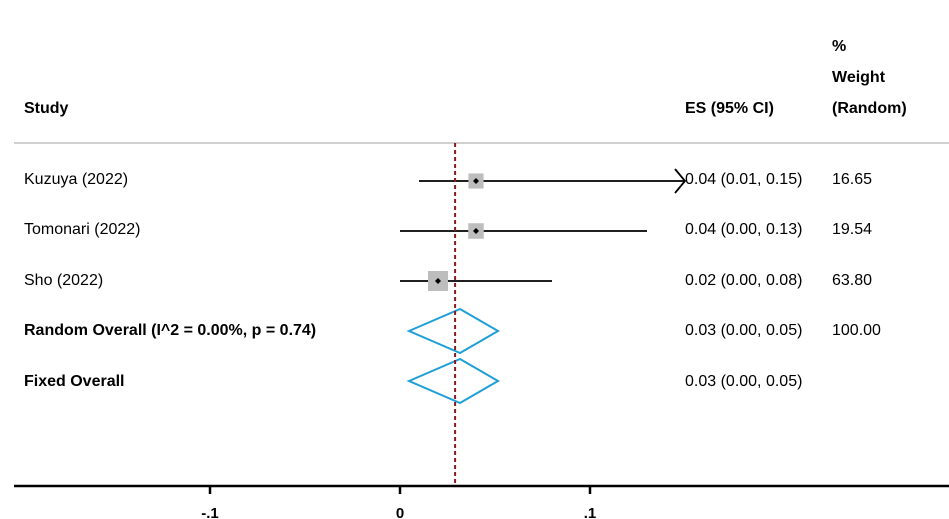  I want to click on fixed-overall-diamond, so click(453, 381).